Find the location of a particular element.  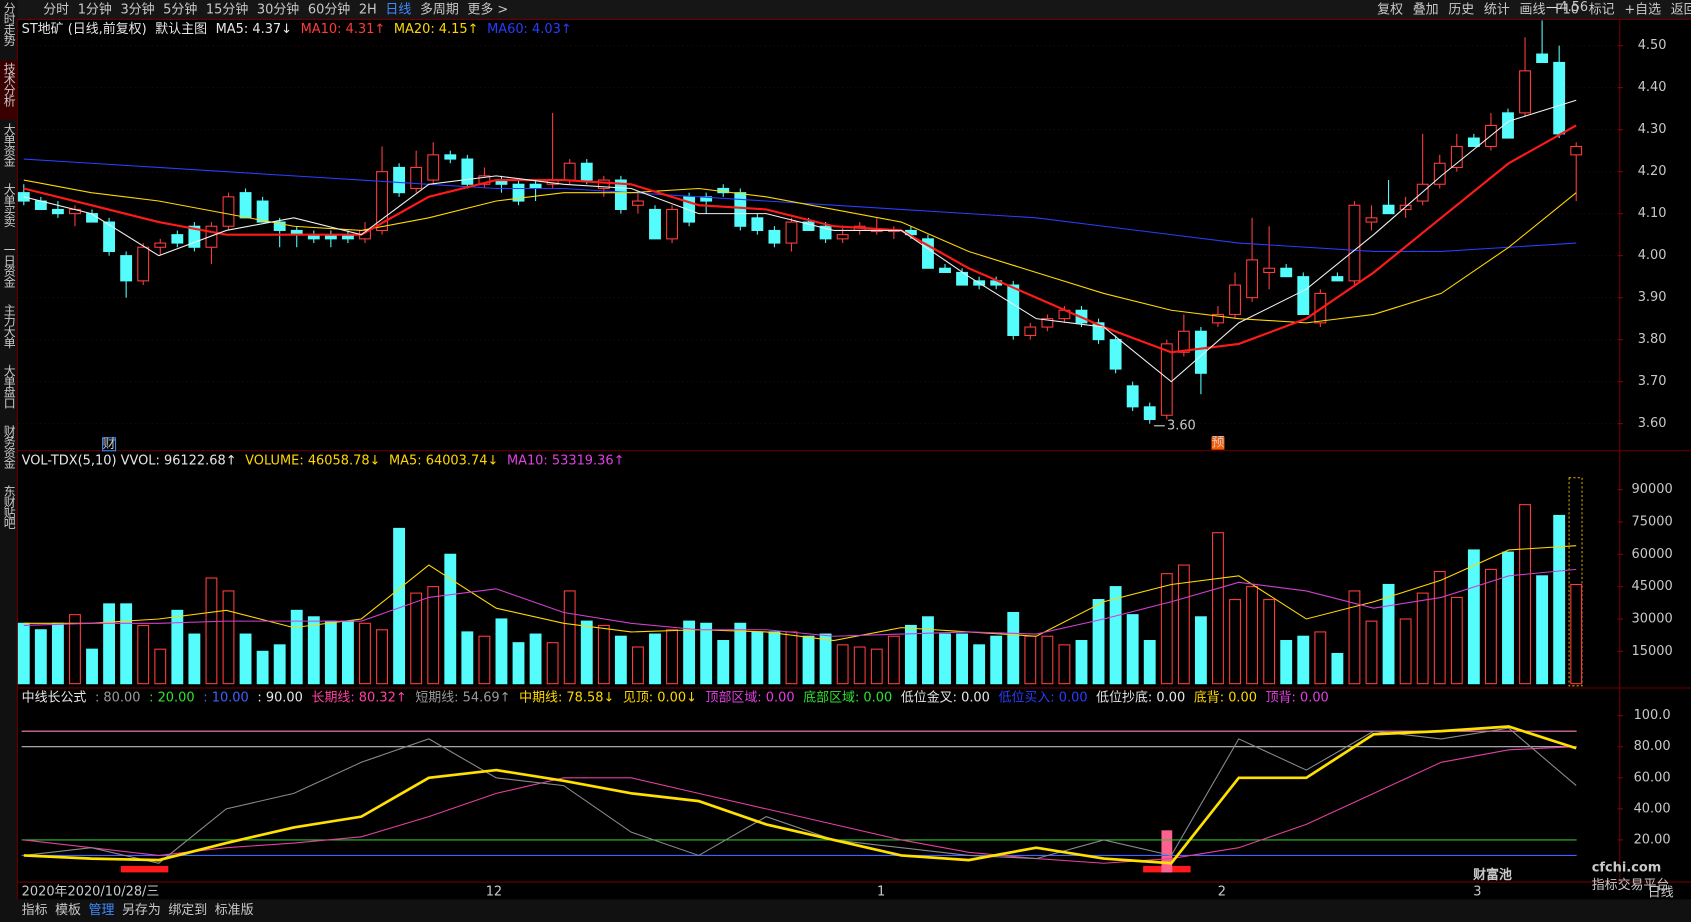

period-tab: 30分钟 is located at coordinates (278, 9).